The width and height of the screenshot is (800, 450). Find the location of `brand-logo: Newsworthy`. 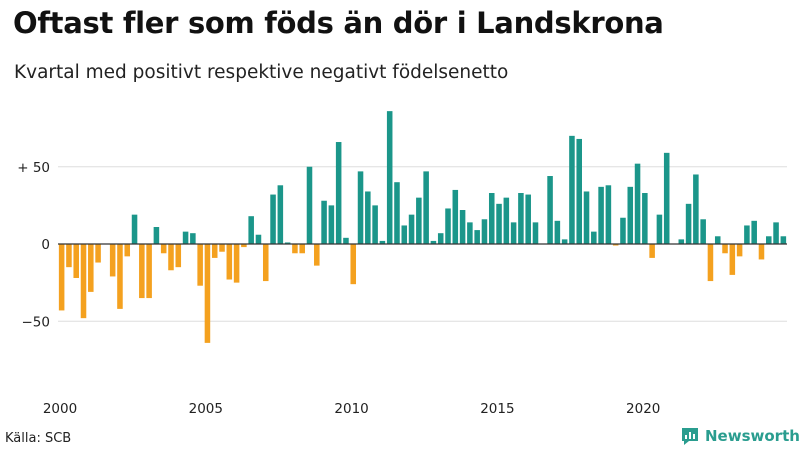

brand-logo: Newsworthy is located at coordinates (740, 436).